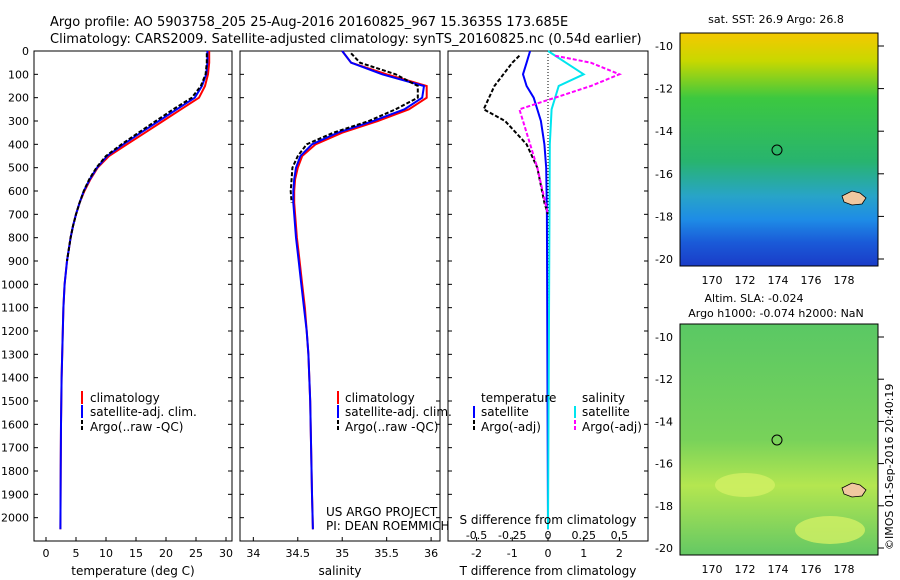 The image size is (900, 580). I want to click on x-tick-label: 20, so click(166, 553).